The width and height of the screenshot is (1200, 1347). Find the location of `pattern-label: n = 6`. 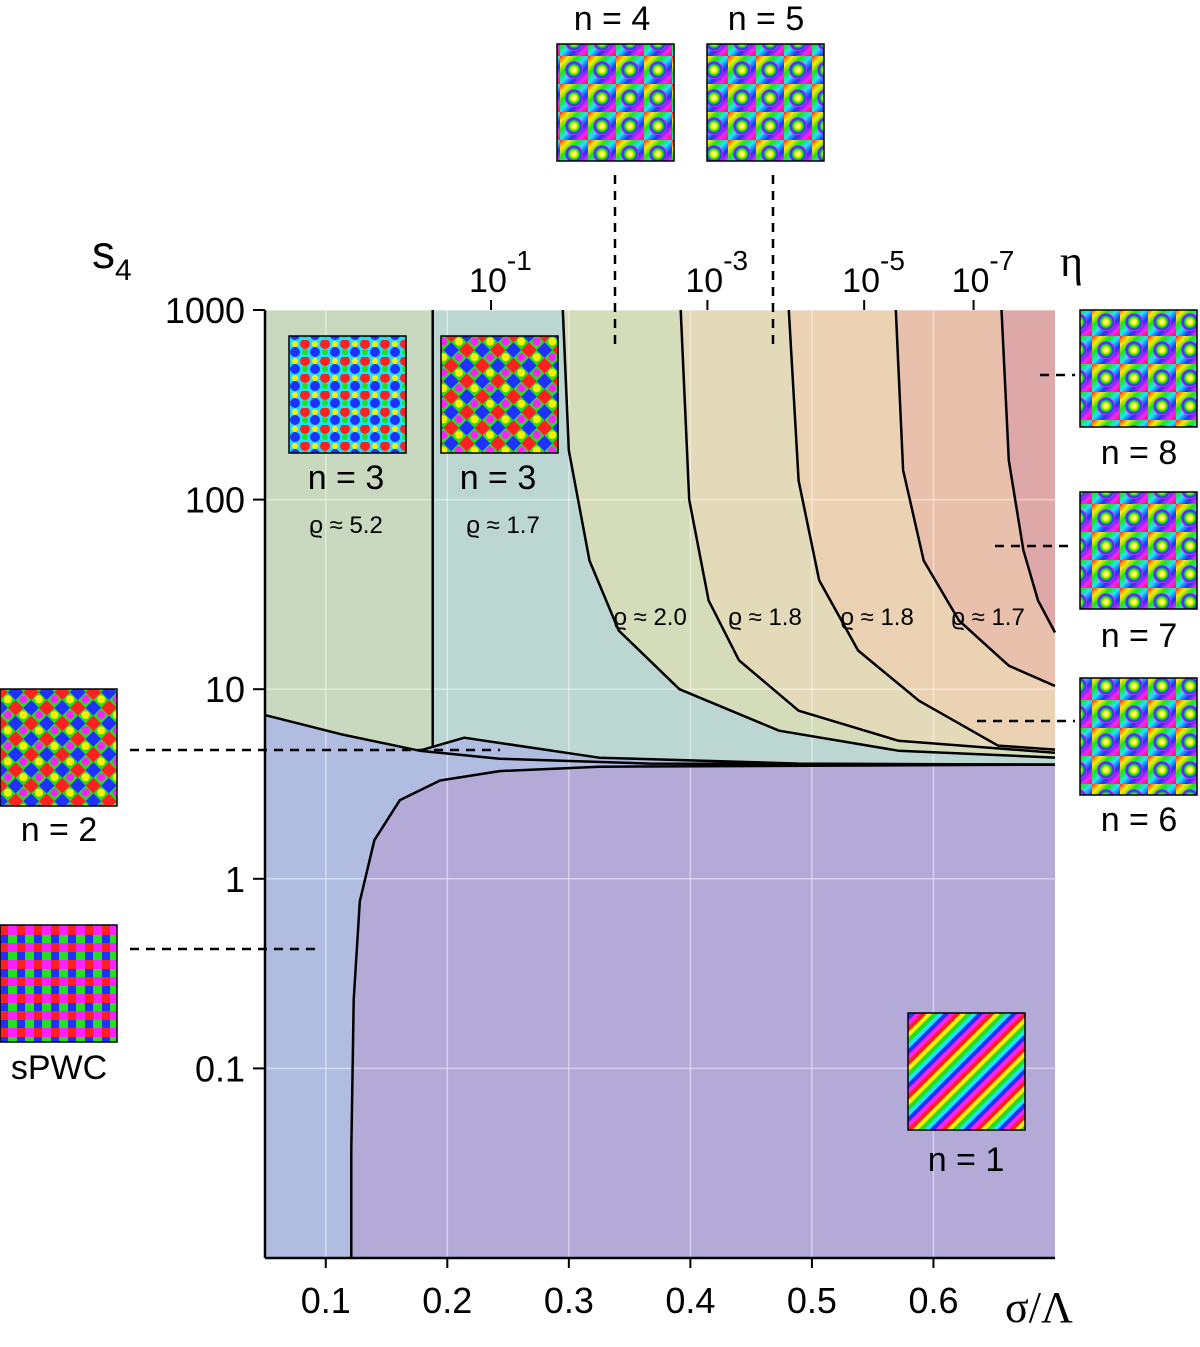

pattern-label: n = 6 is located at coordinates (1139, 820).